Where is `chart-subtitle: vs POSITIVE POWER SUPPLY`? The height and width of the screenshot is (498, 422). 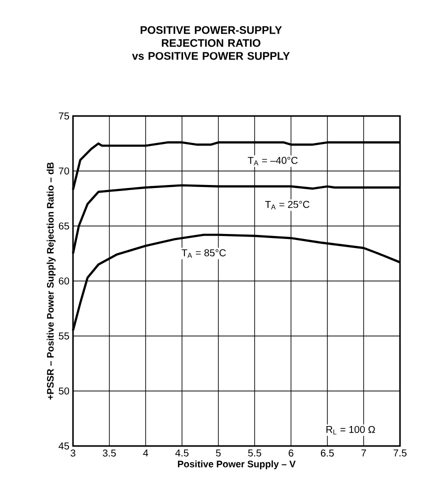 chart-subtitle: vs POSITIVE POWER SUPPLY is located at coordinates (211, 56).